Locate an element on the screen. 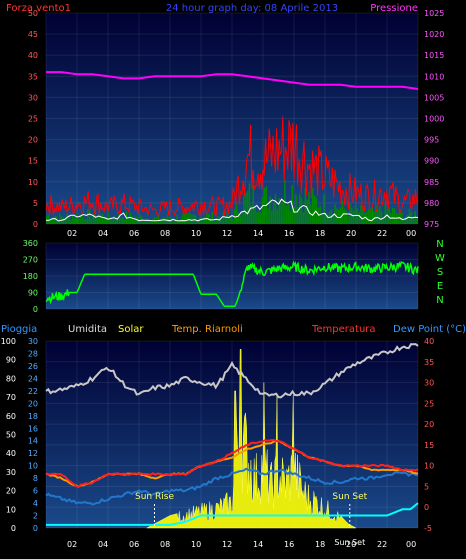 Image resolution: width=466 pixels, height=559 pixels. wind-average-line is located at coordinates (232, 210).